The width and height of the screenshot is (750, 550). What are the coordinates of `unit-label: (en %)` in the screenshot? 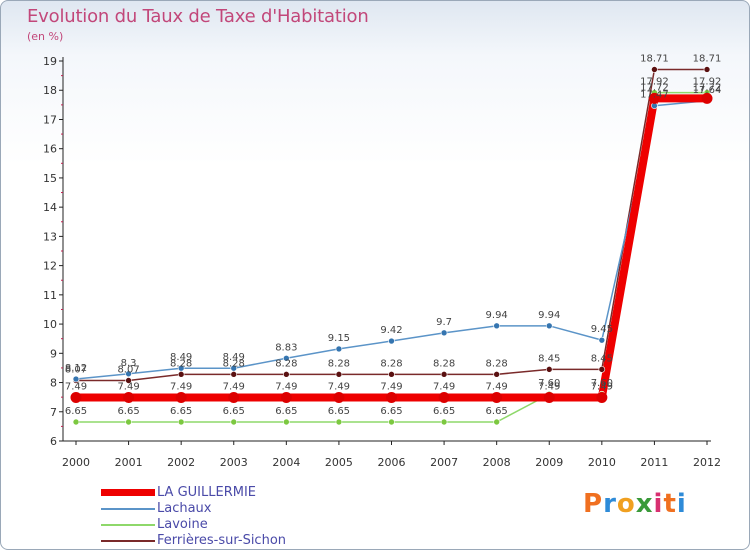 It's located at (45, 36).